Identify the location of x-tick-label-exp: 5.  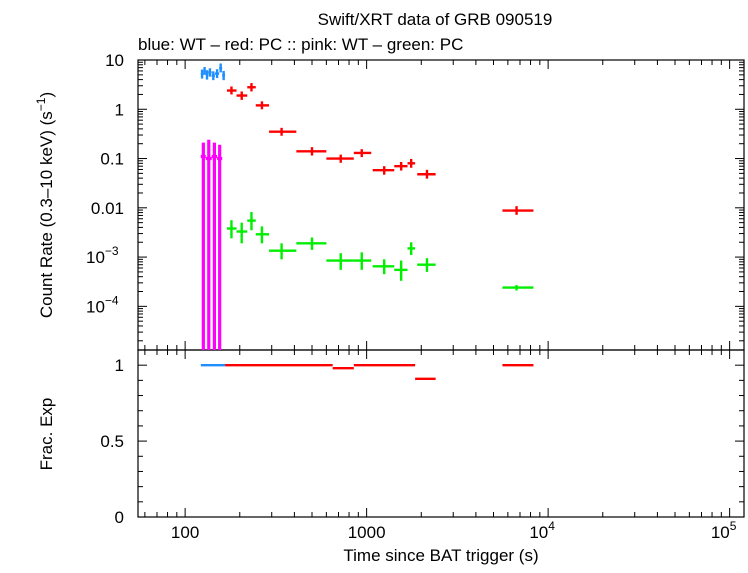
(733, 526).